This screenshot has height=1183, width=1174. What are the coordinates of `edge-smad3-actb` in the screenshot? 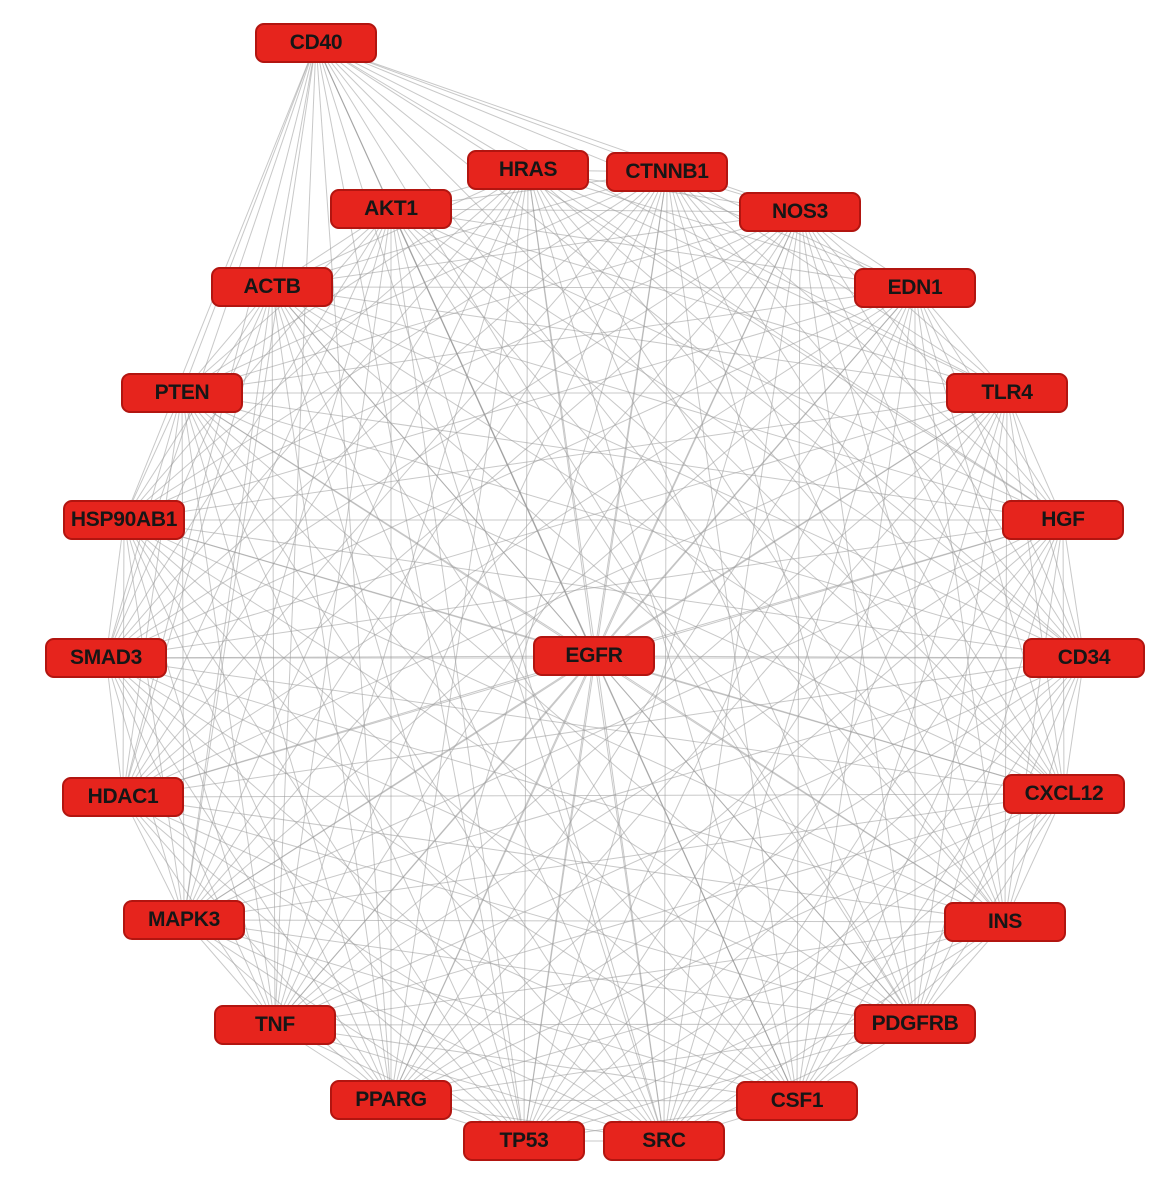 It's located at (189, 472).